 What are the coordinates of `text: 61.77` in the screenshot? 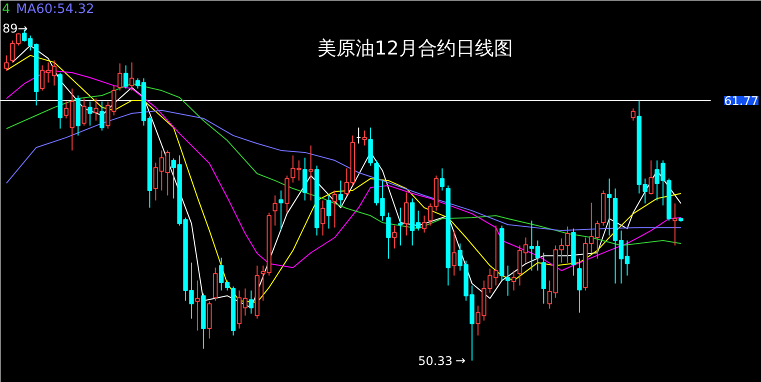 It's located at (741, 101).